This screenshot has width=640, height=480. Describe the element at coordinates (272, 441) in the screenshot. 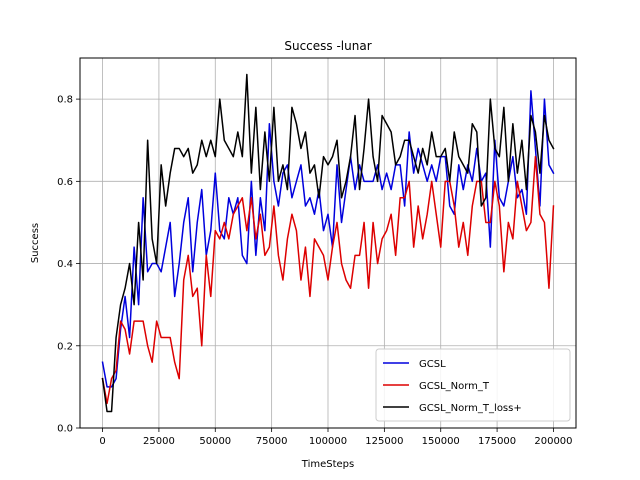

I see `x-tick-label: 75000` at that location.